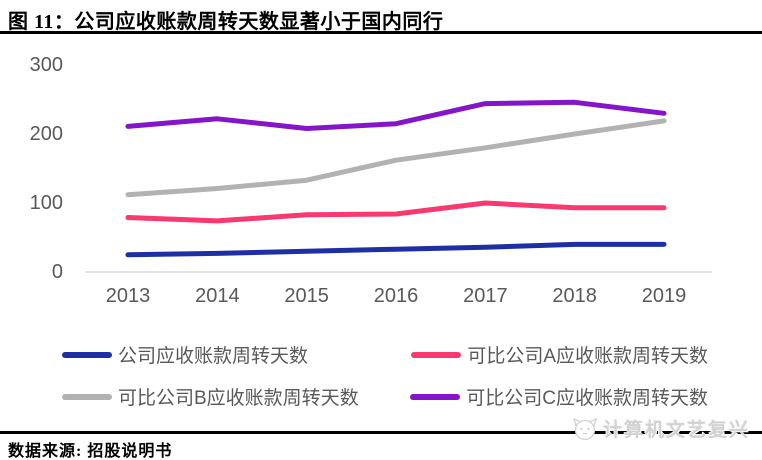 This screenshot has width=762, height=460. I want to click on y-tick-0: 0, so click(57, 272).